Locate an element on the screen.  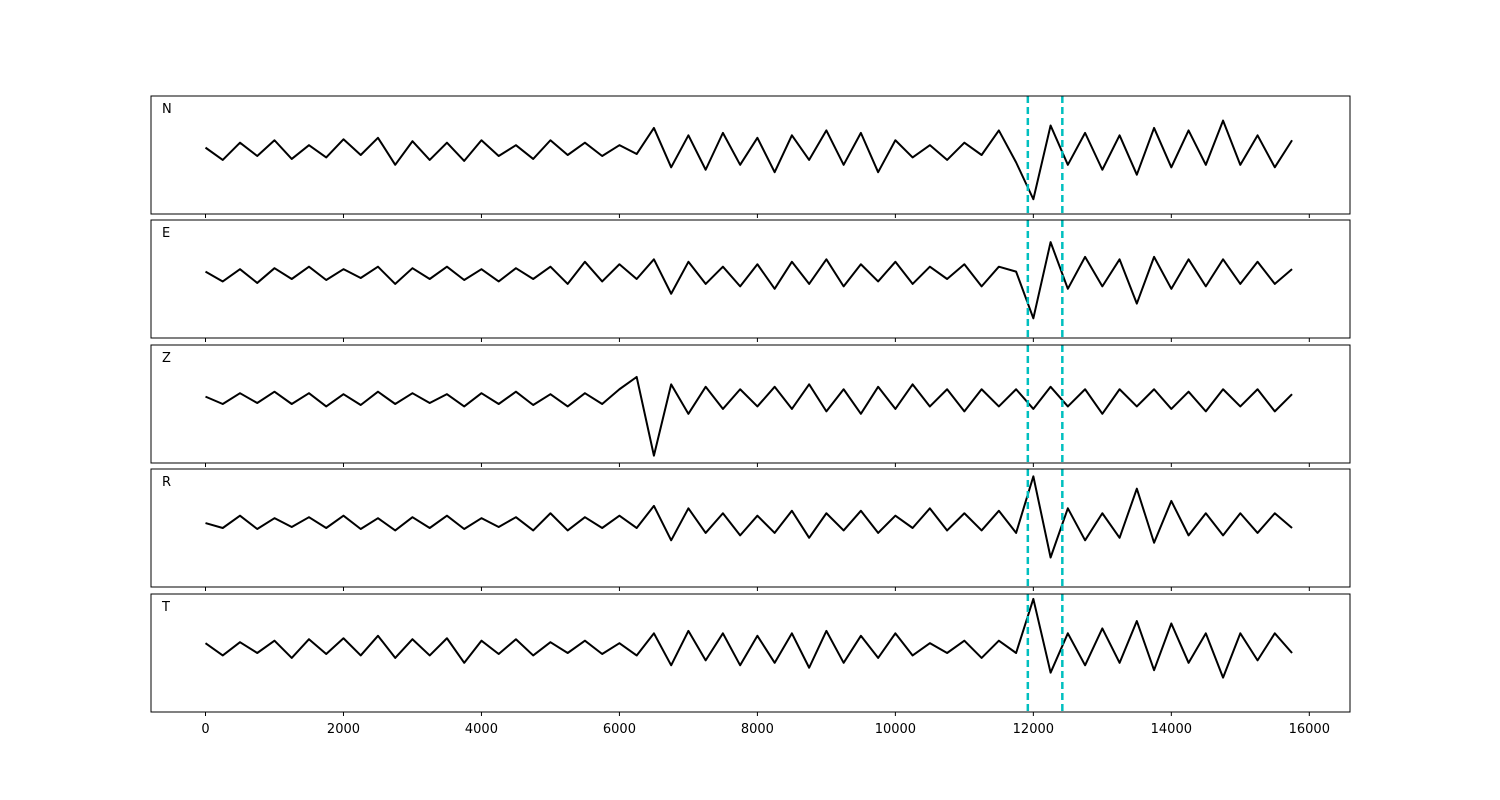
panel: R is located at coordinates (750, 529).